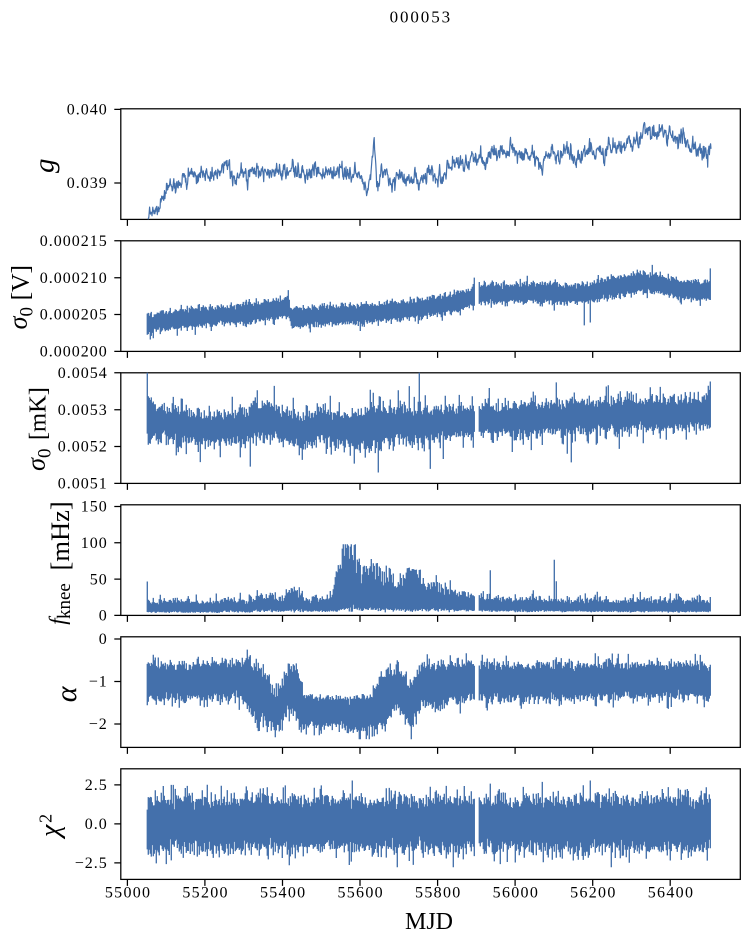 The image size is (749, 949). Describe the element at coordinates (96, 785) in the screenshot. I see `svg-text: 2.5` at that location.